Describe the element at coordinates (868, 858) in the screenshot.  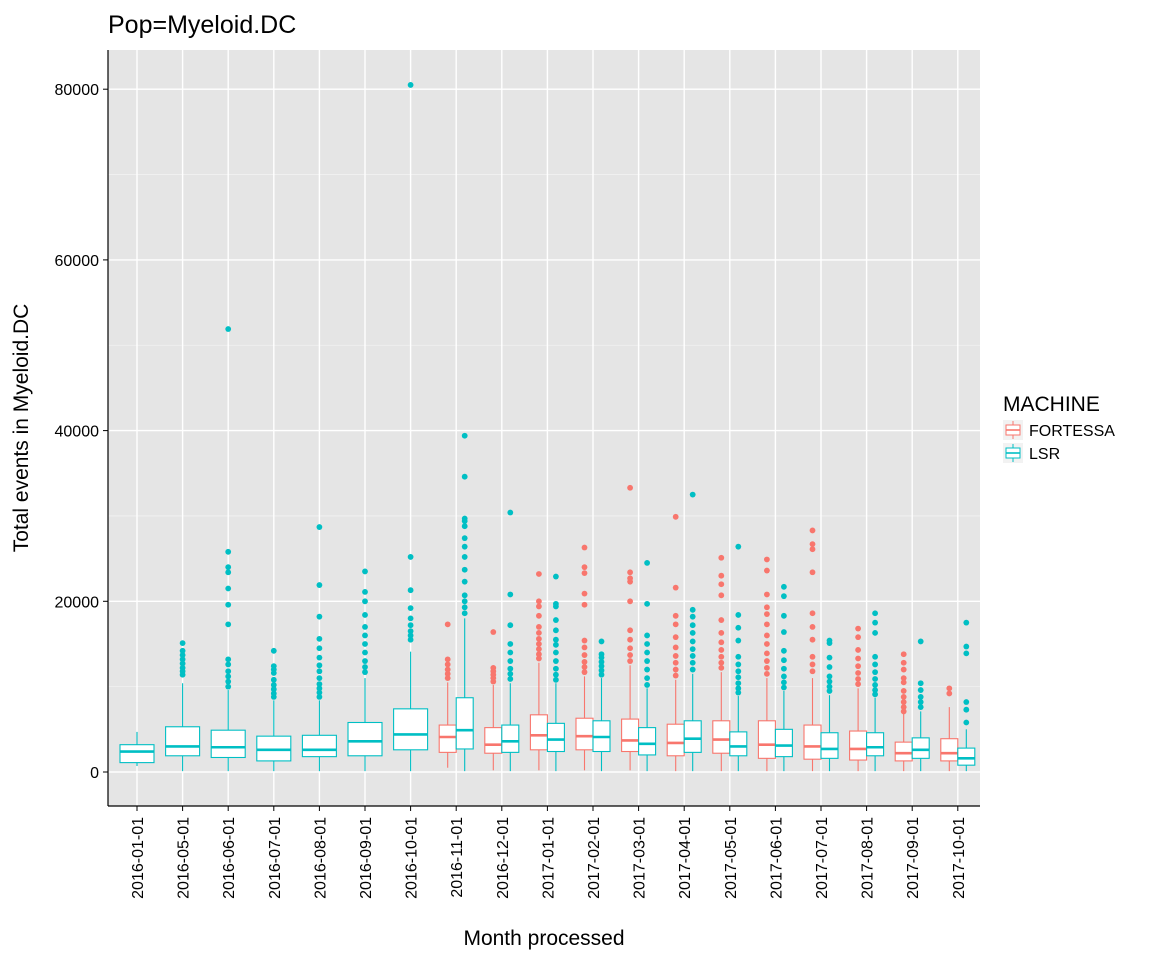
I see `x-tick-label: 2017-08-01` at that location.